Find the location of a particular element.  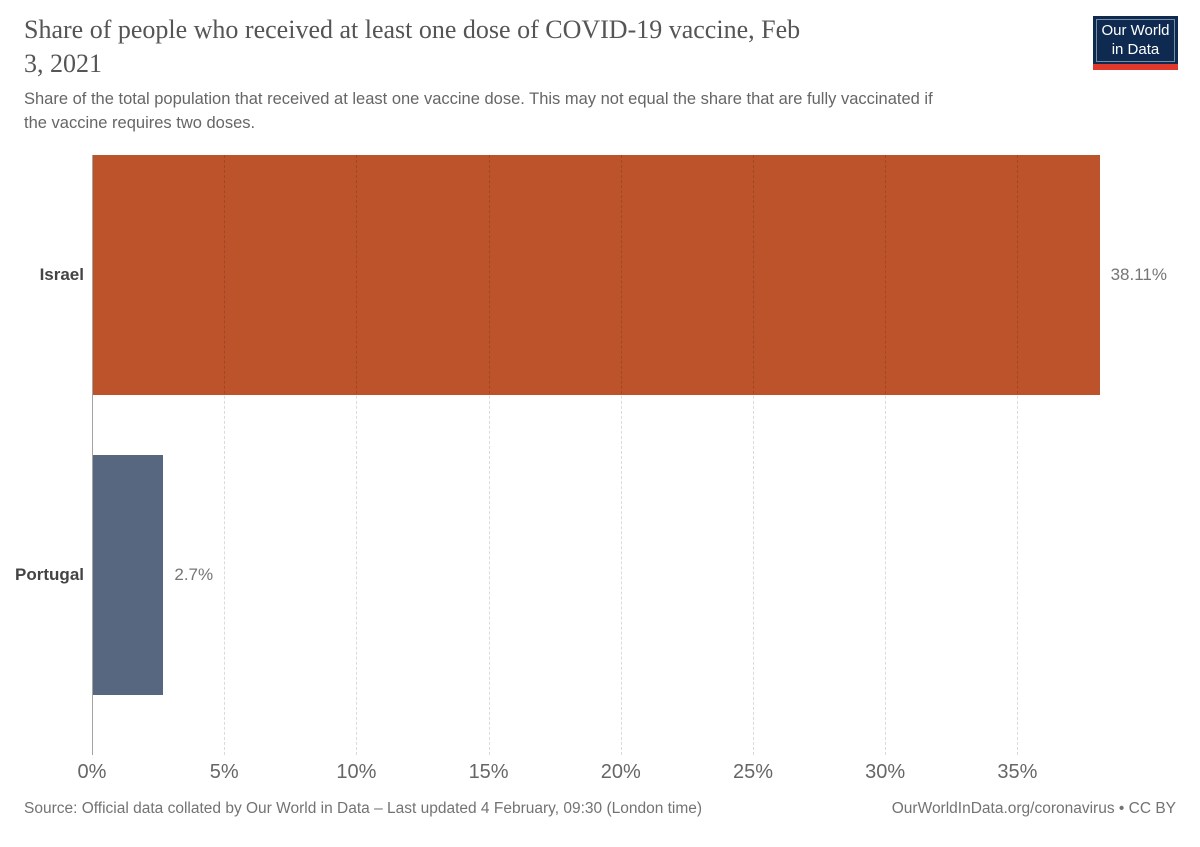

x-axis-zero-line is located at coordinates (92, 455).